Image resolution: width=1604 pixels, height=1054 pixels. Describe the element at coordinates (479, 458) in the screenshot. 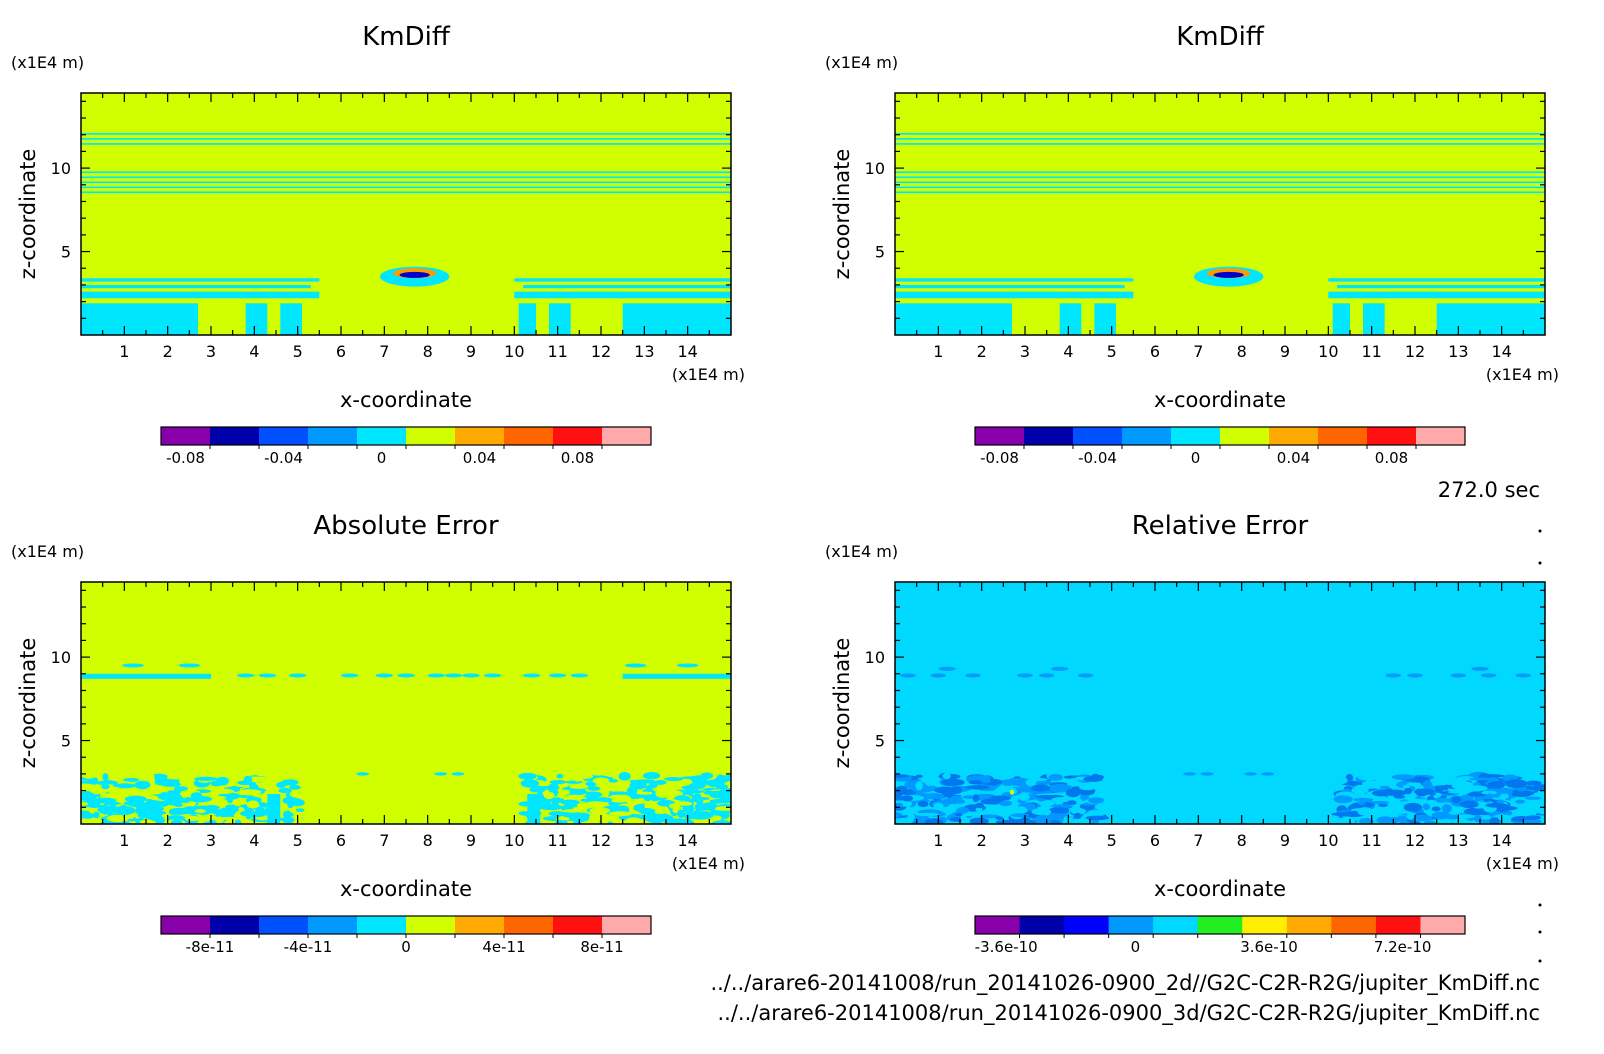

I see `colorbar-tick-label: 0.04` at that location.